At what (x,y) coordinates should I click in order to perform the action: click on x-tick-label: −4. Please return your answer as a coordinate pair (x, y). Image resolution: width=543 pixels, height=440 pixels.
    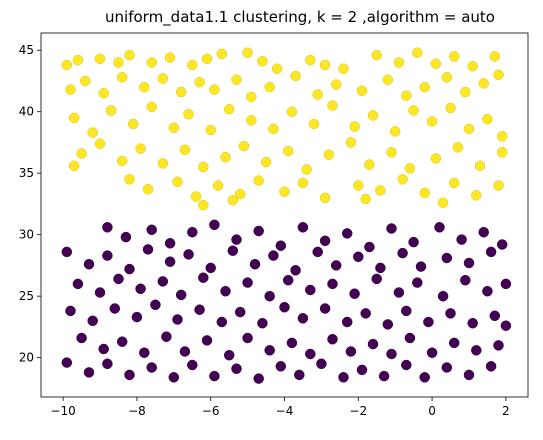
    Looking at the image, I should click on (285, 411).